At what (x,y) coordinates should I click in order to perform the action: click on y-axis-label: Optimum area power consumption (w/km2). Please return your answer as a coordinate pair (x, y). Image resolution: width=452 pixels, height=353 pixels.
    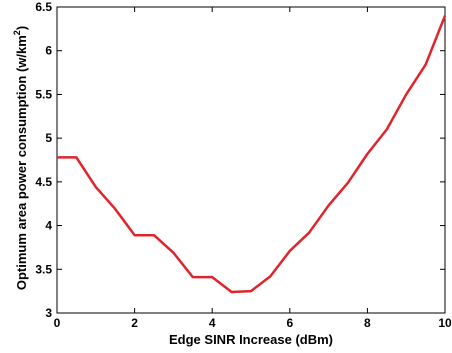
    Looking at the image, I should click on (20, 158).